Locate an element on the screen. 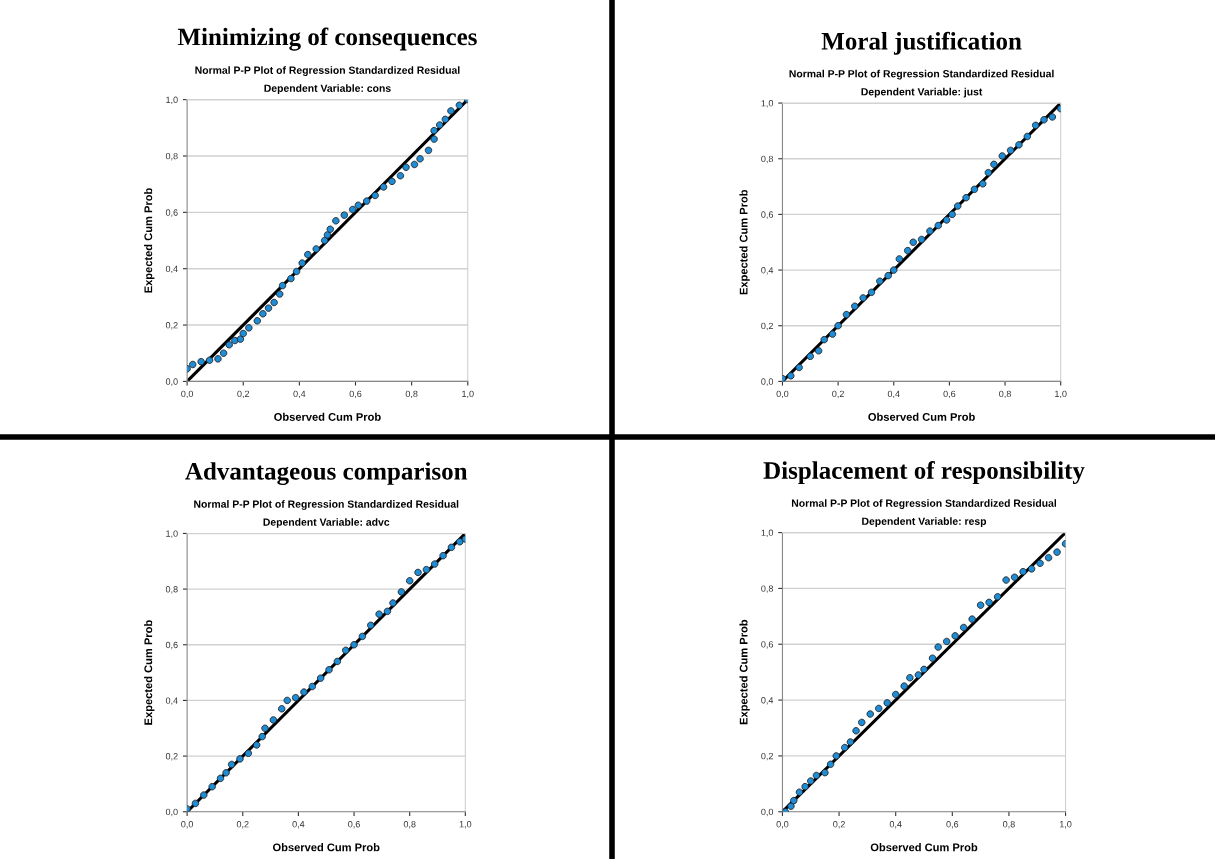 The height and width of the screenshot is (859, 1215). chart-subtitle: Normal P-P Plot of Regression Standardized Residual Dependent Variable: resp is located at coordinates (924, 513).